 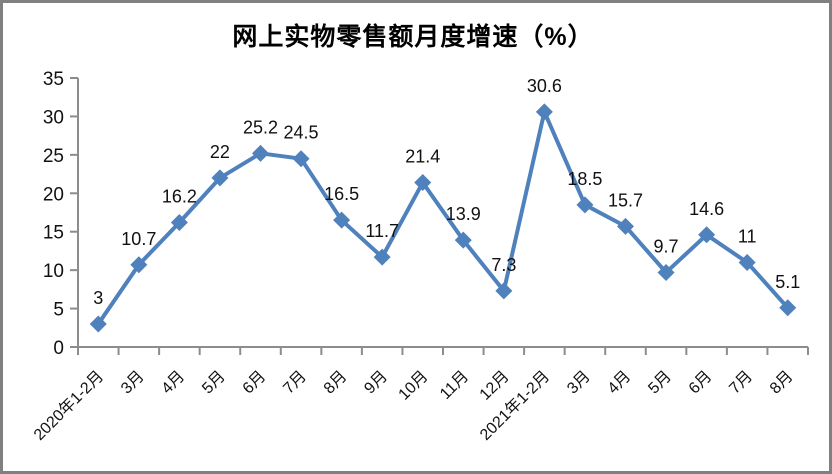 What do you see at coordinates (53, 194) in the screenshot?
I see `y-axis-tick-label: 20` at bounding box center [53, 194].